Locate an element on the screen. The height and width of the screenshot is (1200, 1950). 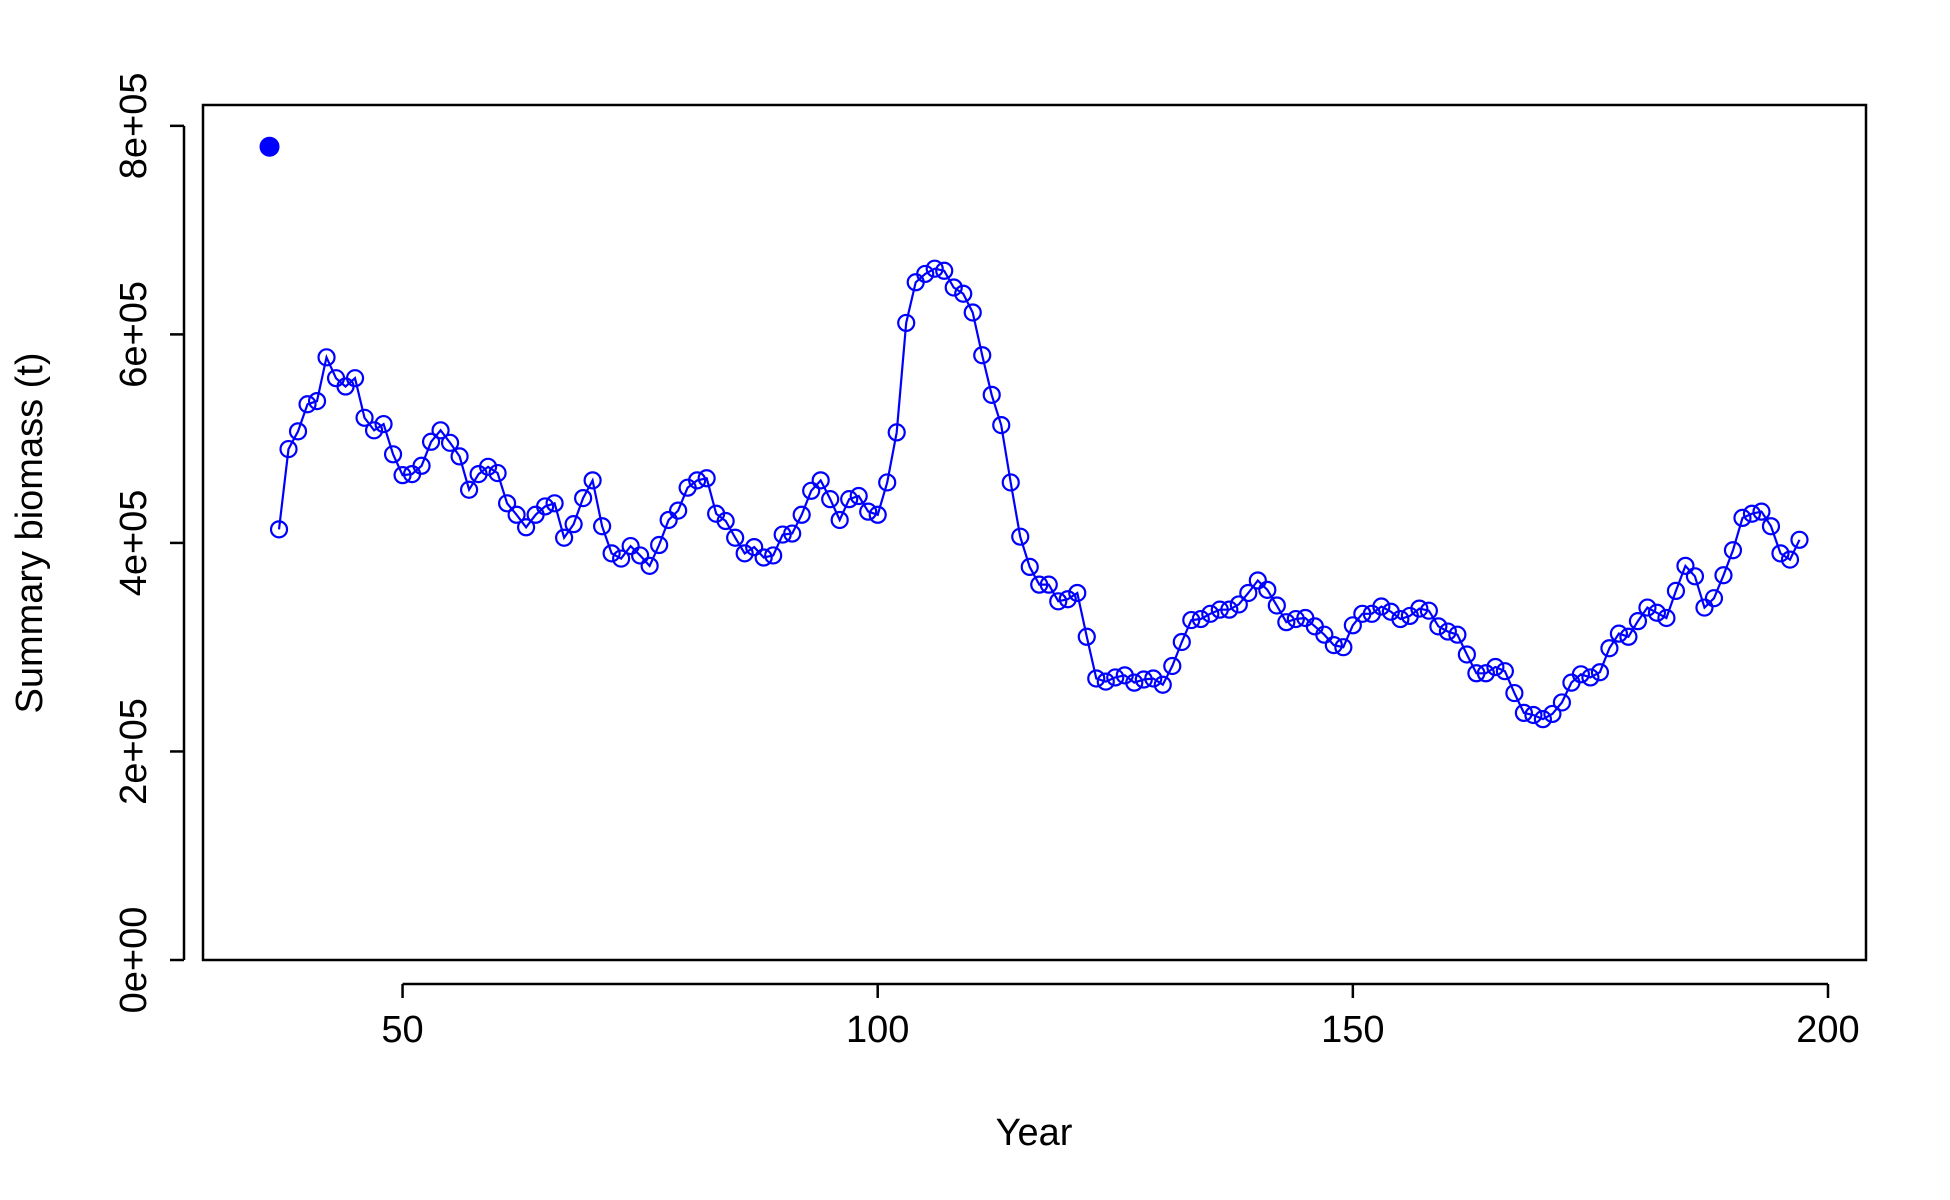
y-tick-label: 2e+05 is located at coordinates (134, 751).